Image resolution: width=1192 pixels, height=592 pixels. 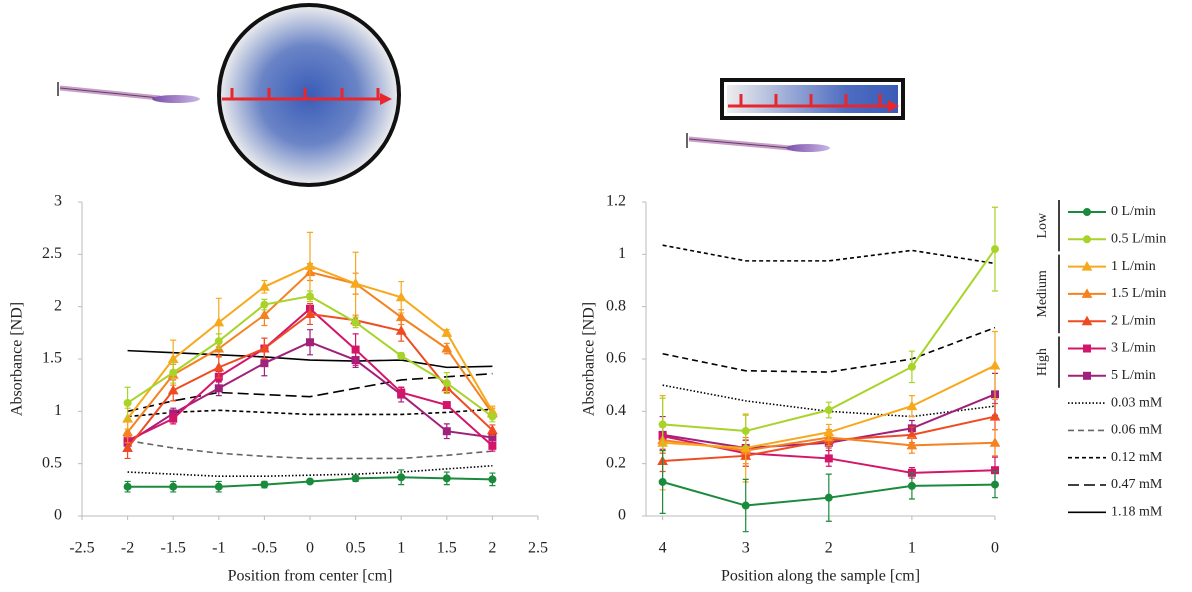 I want to click on y-tick-label: 0.5, so click(x=52, y=462).